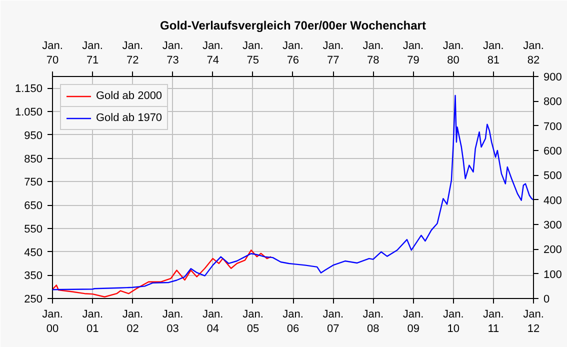 The width and height of the screenshot is (567, 347). I want to click on y-tick-label: 450, so click(33, 252).